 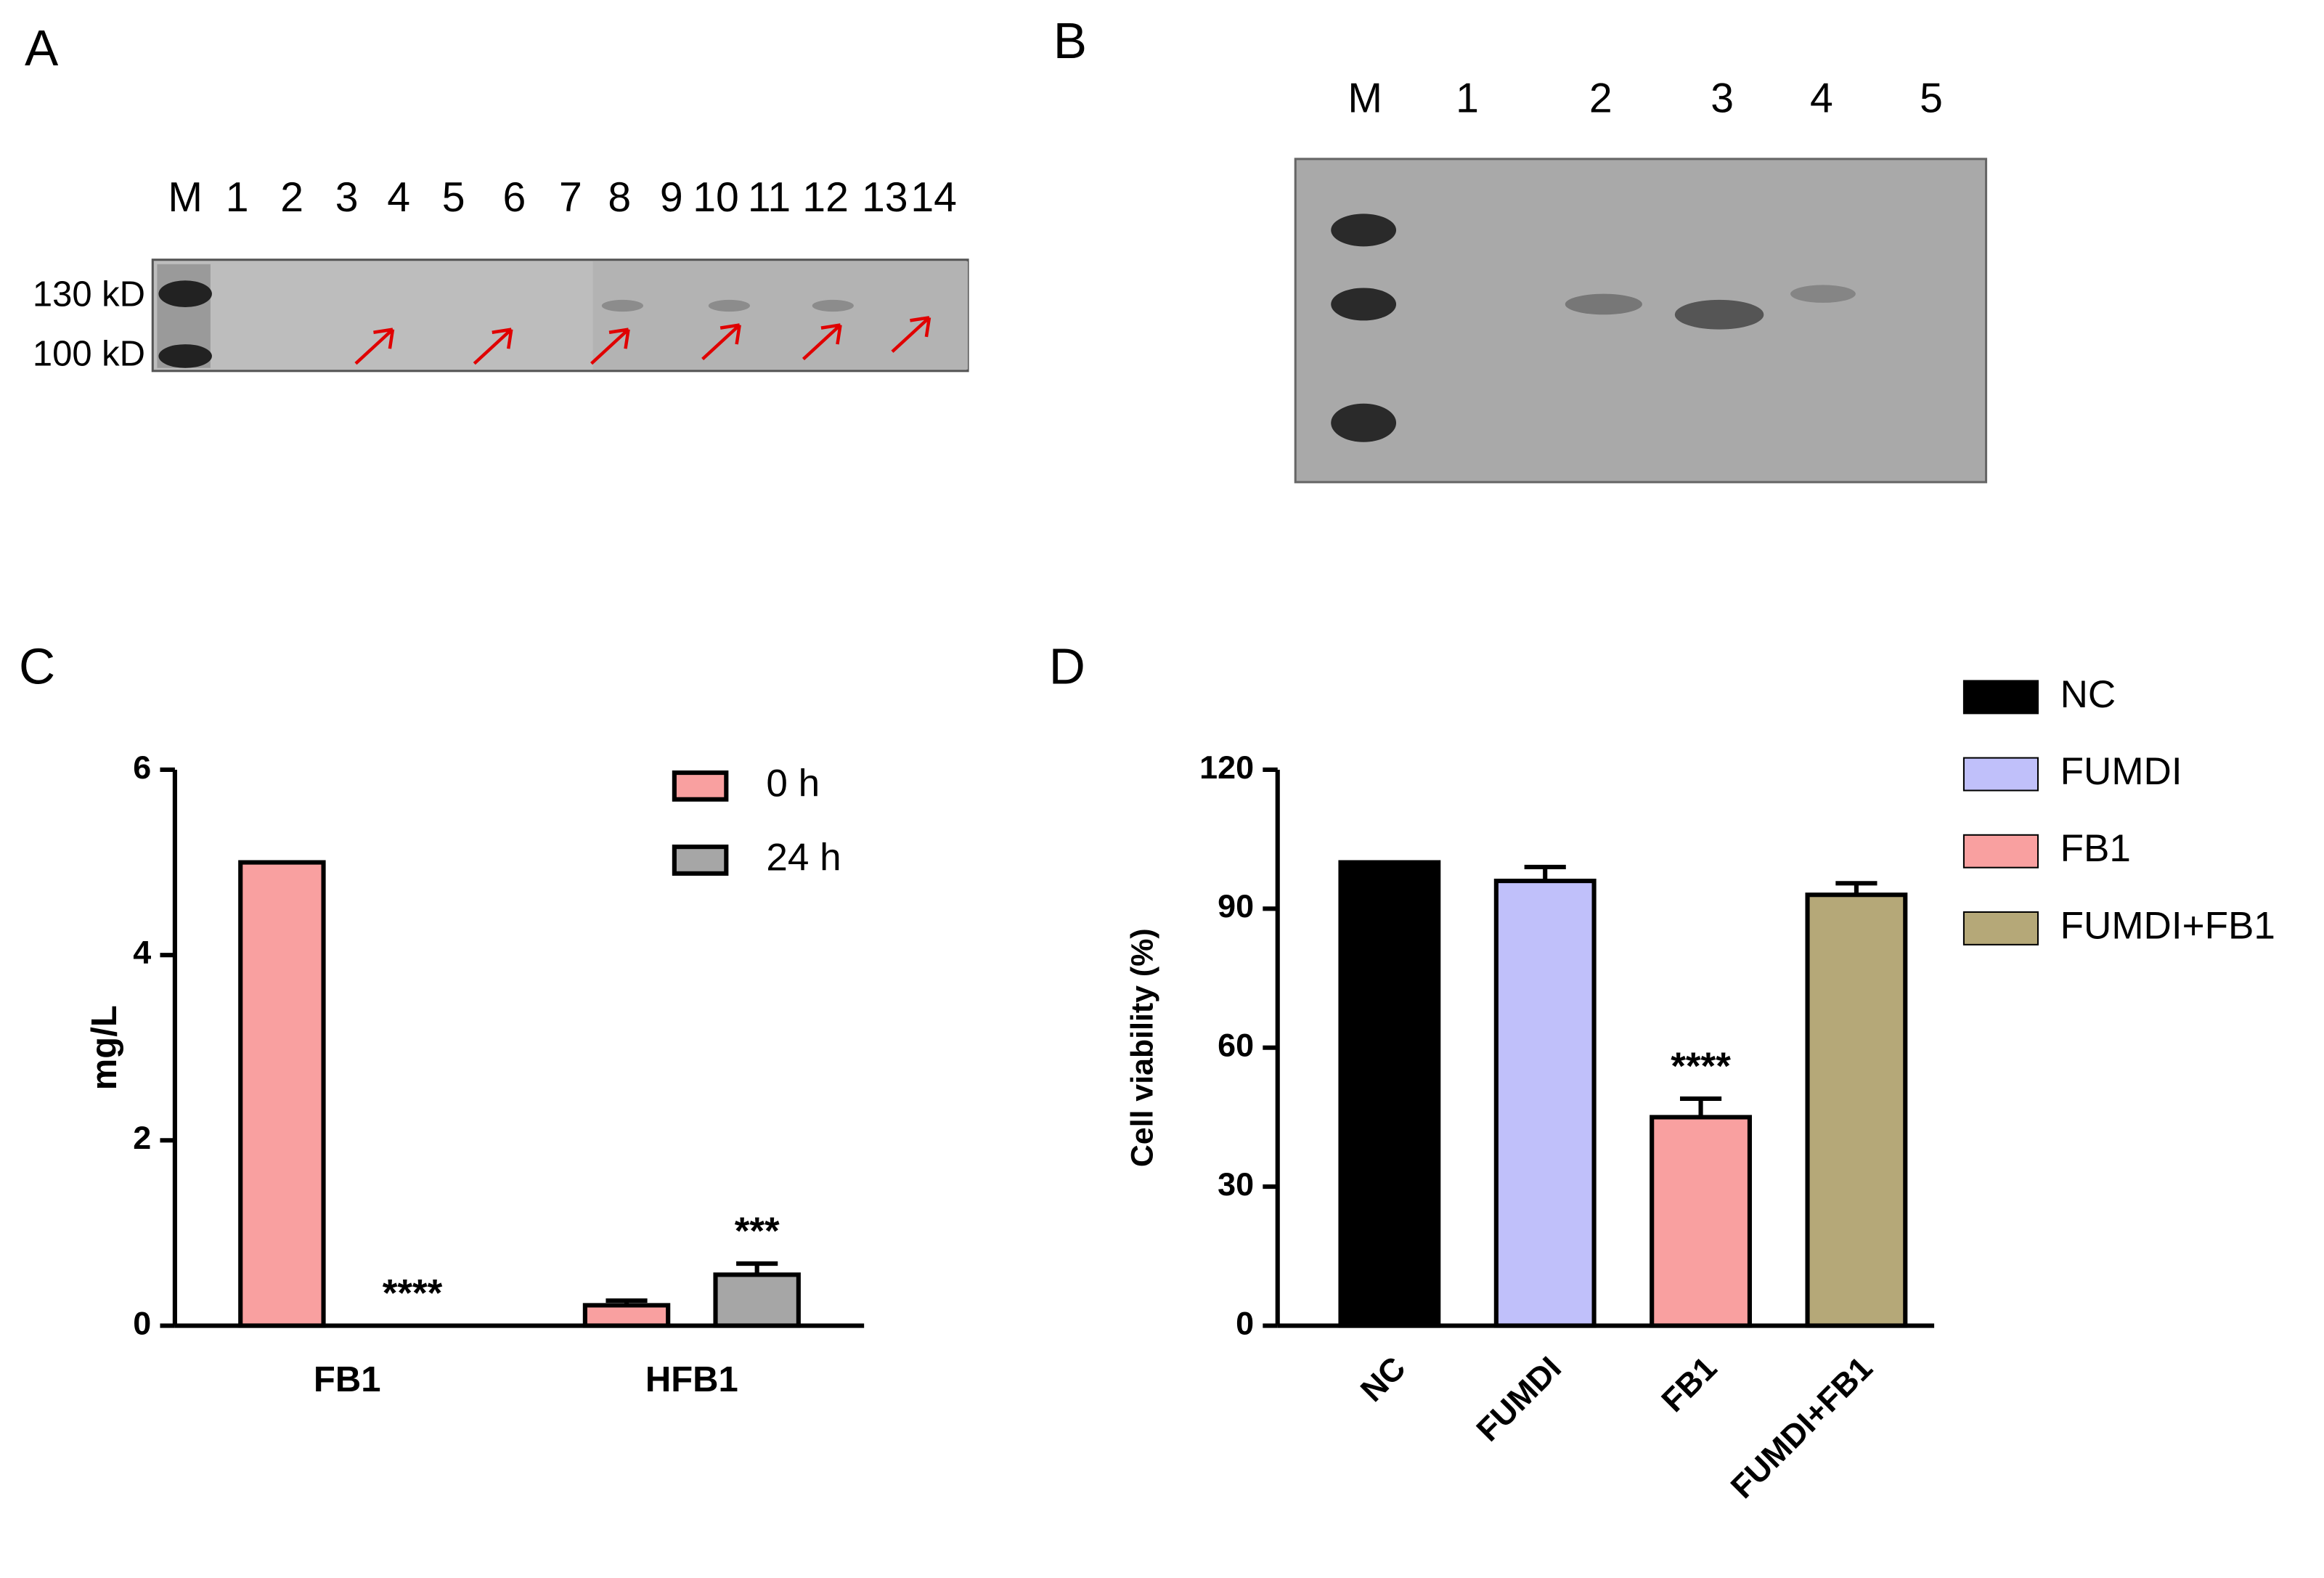 What do you see at coordinates (89, 294) in the screenshot?
I see `marker-label: 130 kD` at bounding box center [89, 294].